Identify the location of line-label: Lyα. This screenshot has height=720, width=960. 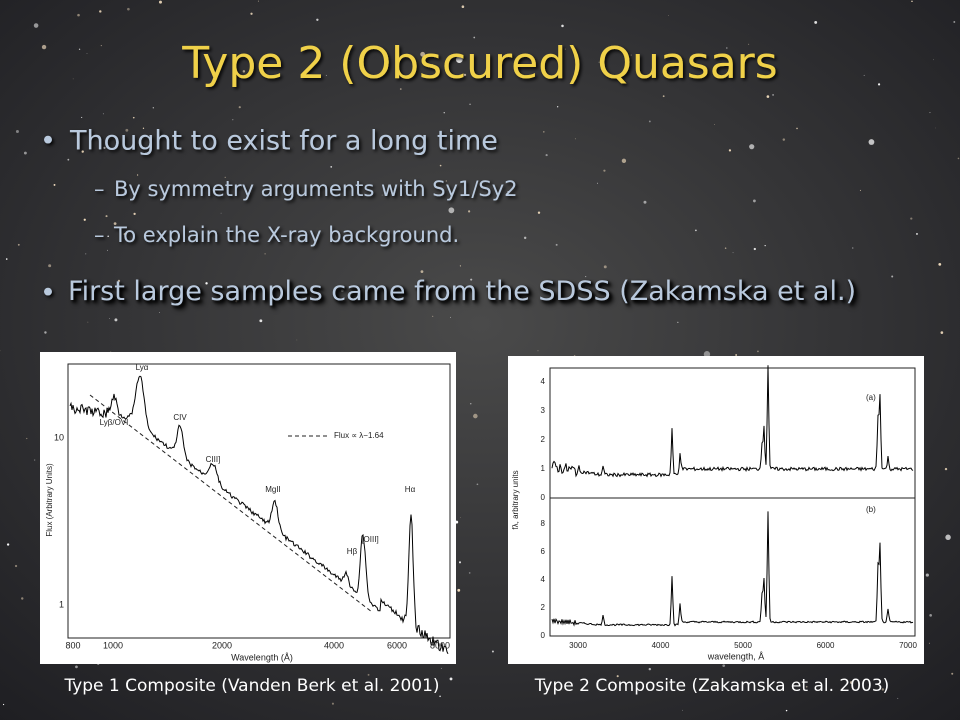
(142, 367).